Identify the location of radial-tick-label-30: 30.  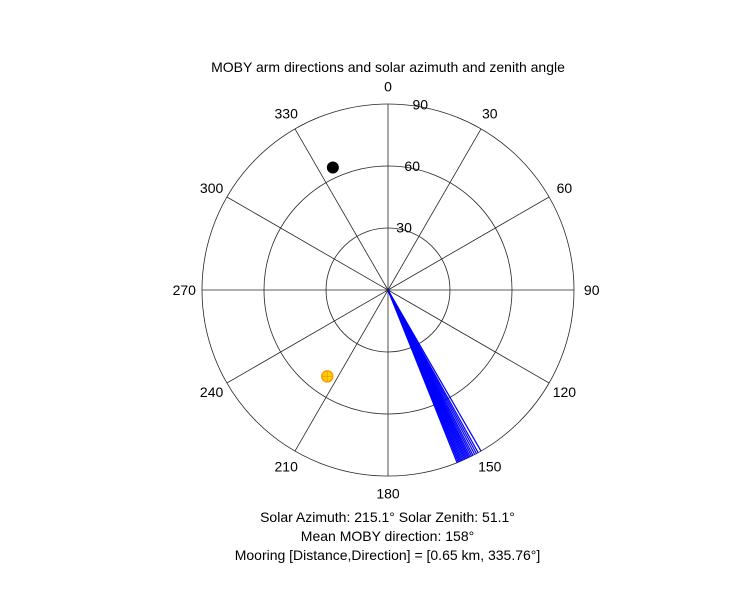
(404, 228).